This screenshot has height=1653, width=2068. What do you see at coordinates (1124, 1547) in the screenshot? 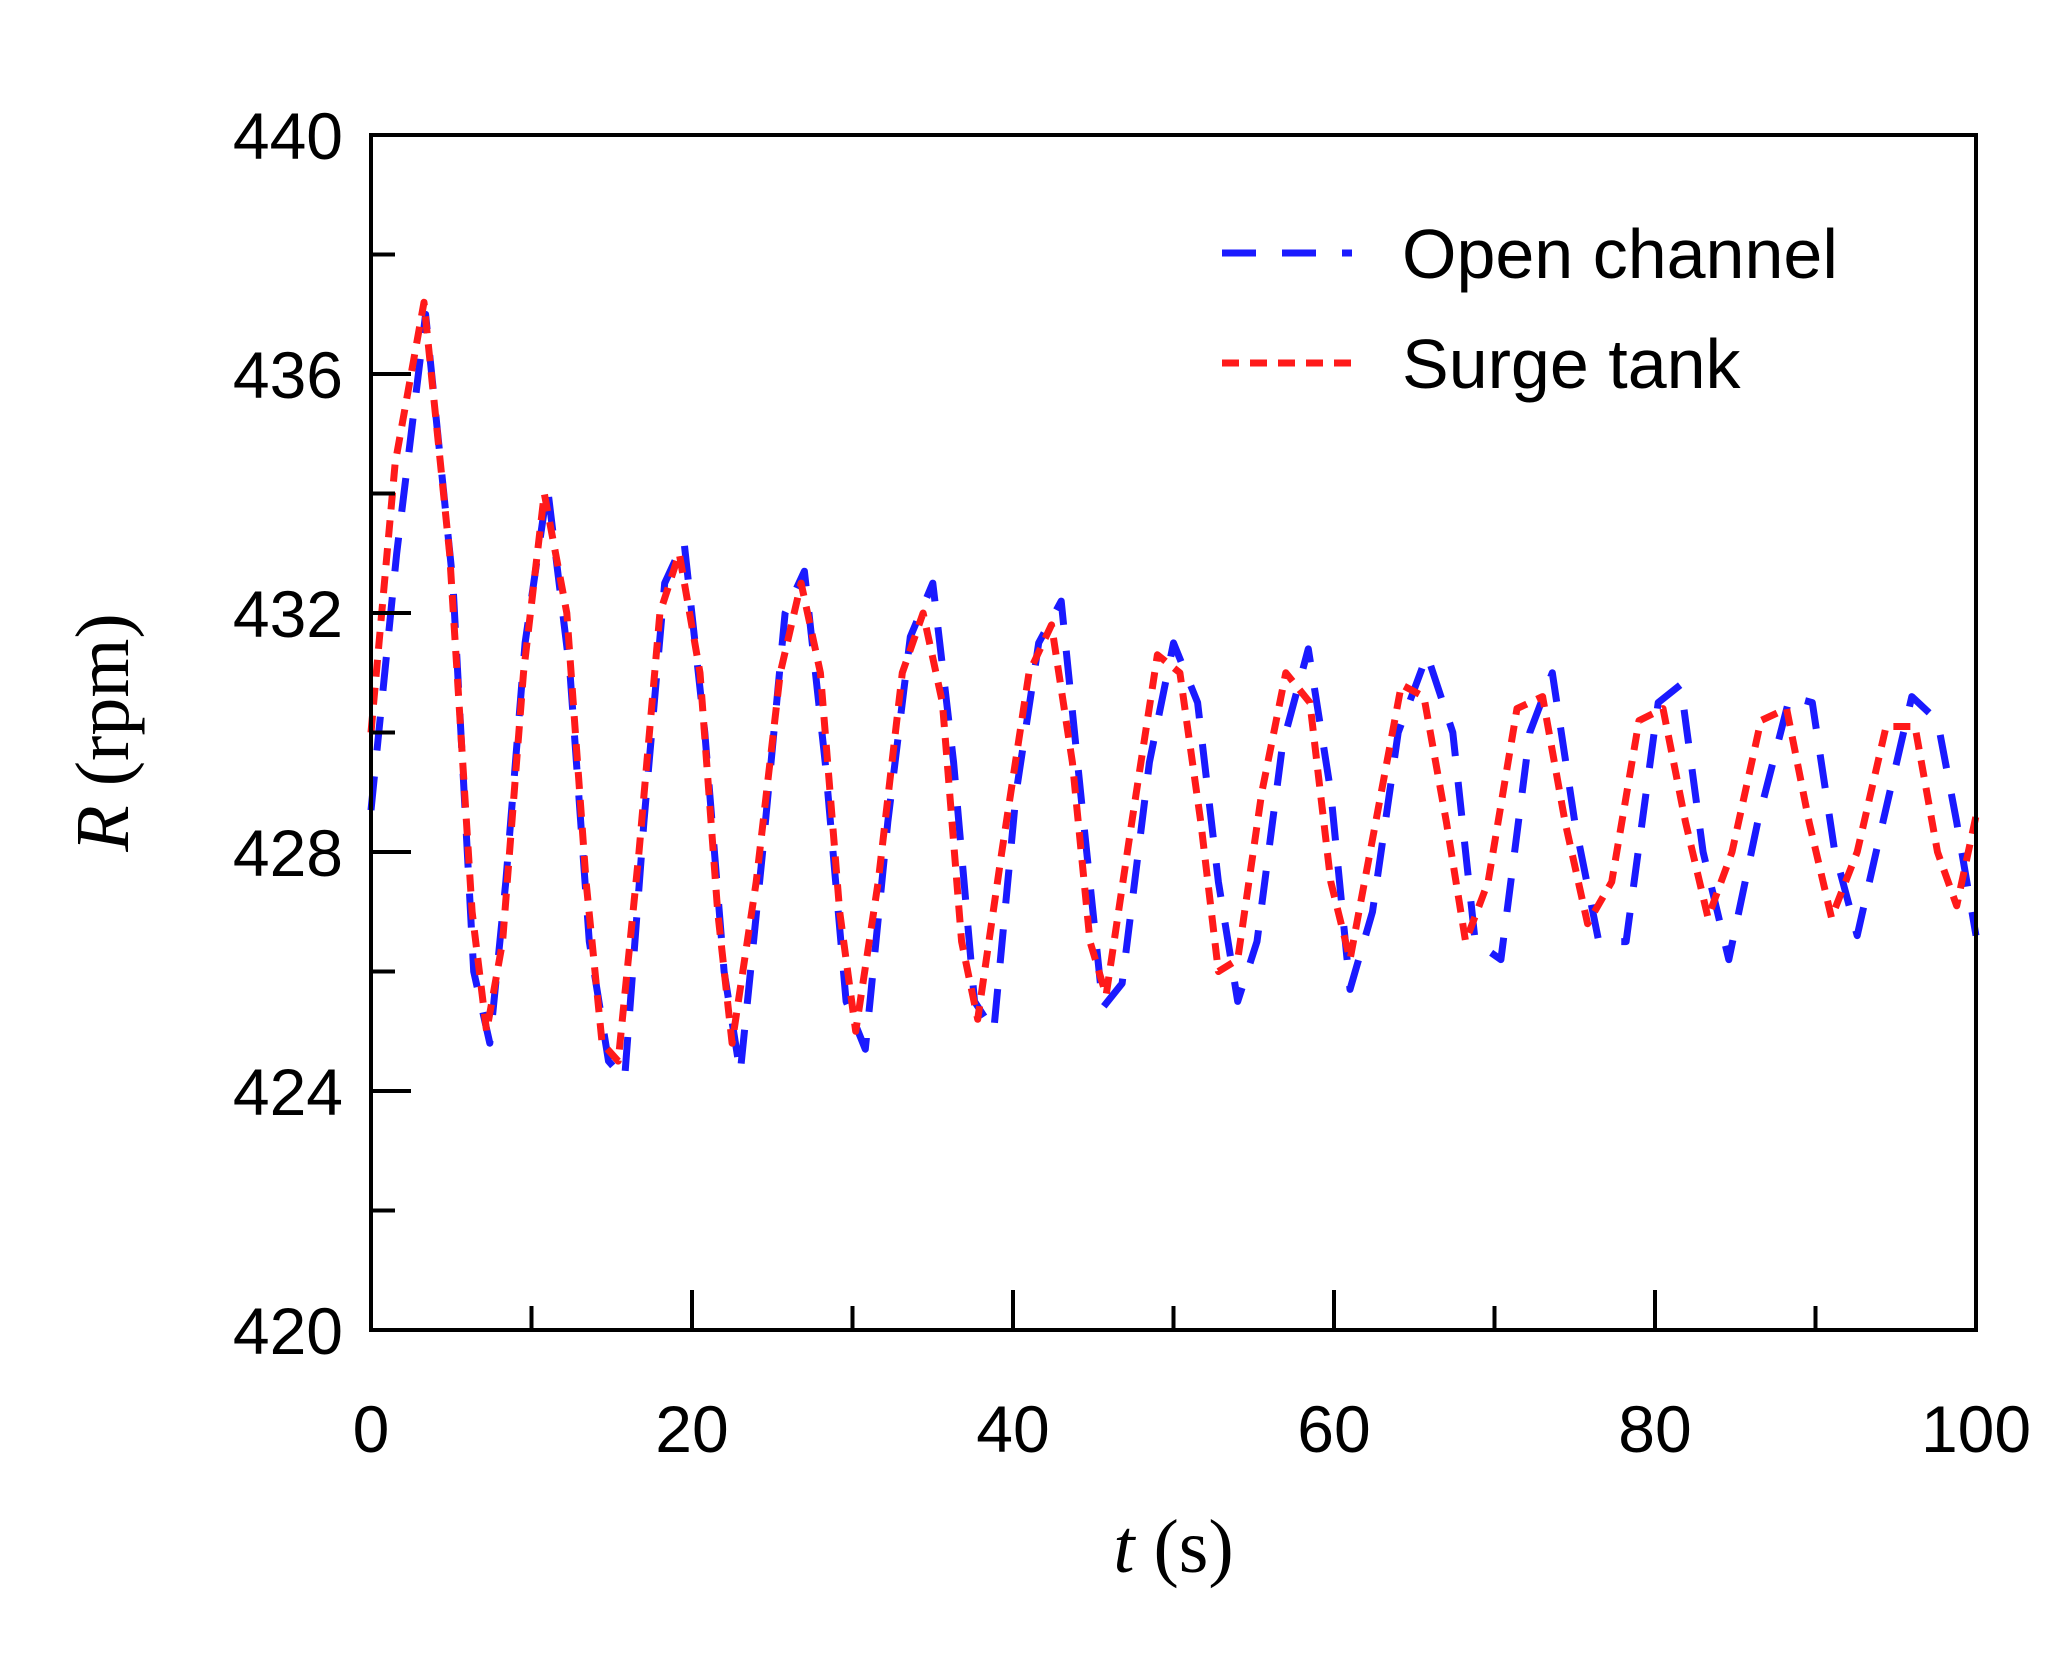
I see `x-axis-variable: t` at bounding box center [1124, 1547].